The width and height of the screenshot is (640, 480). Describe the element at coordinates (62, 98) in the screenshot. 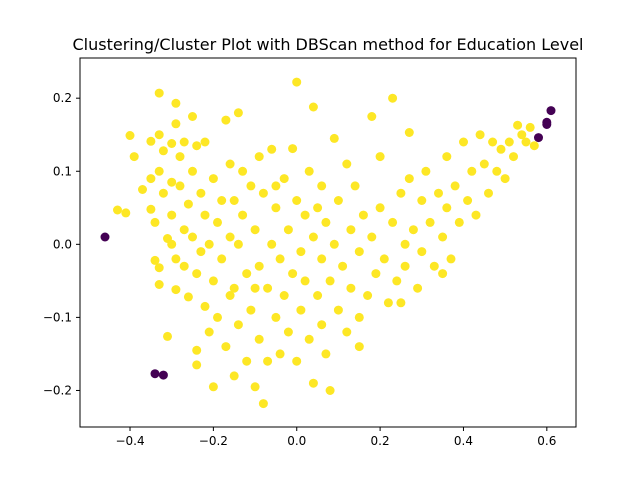

I see `y-tick-label: 0.2` at that location.